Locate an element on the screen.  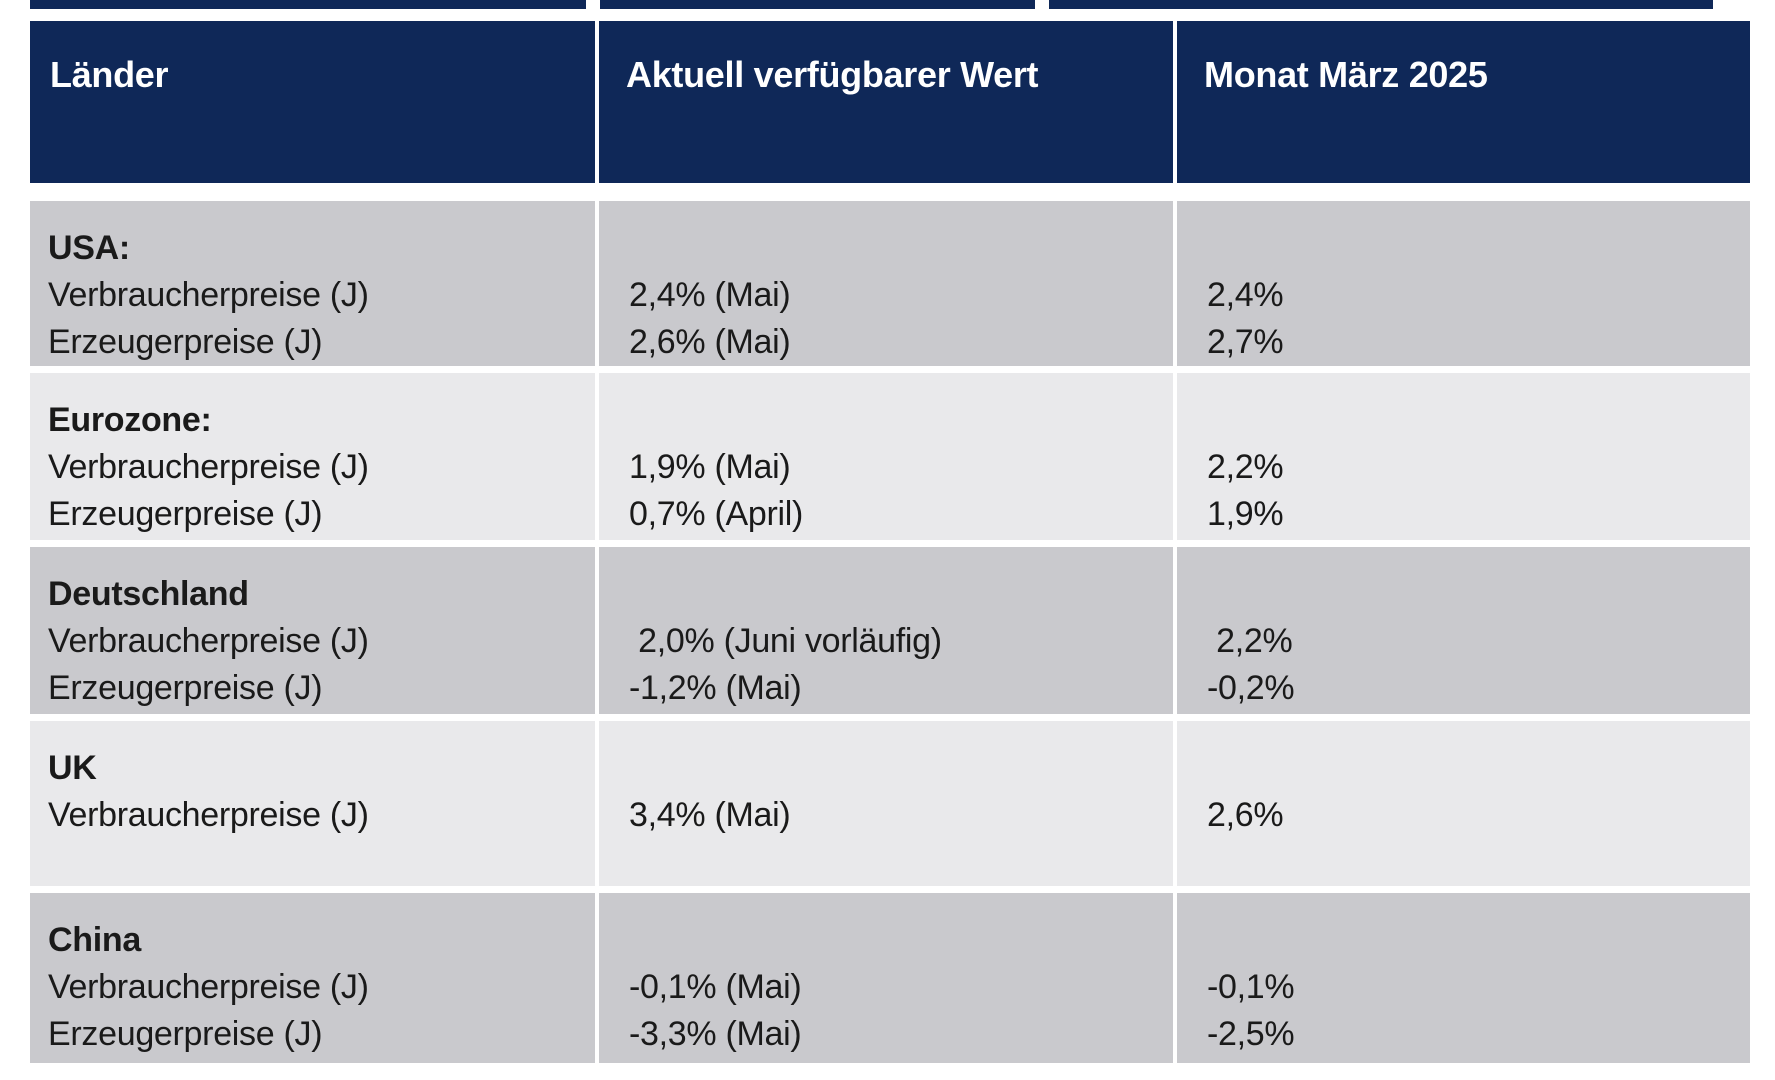
current-value: 2,4% (Mai) is located at coordinates (710, 295).